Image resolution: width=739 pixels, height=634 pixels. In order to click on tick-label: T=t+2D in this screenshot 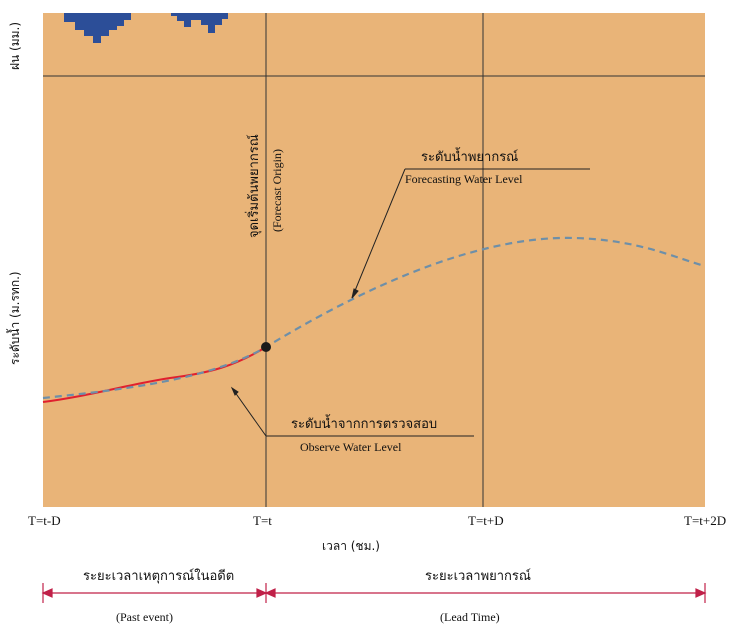, I will do `click(705, 520)`.